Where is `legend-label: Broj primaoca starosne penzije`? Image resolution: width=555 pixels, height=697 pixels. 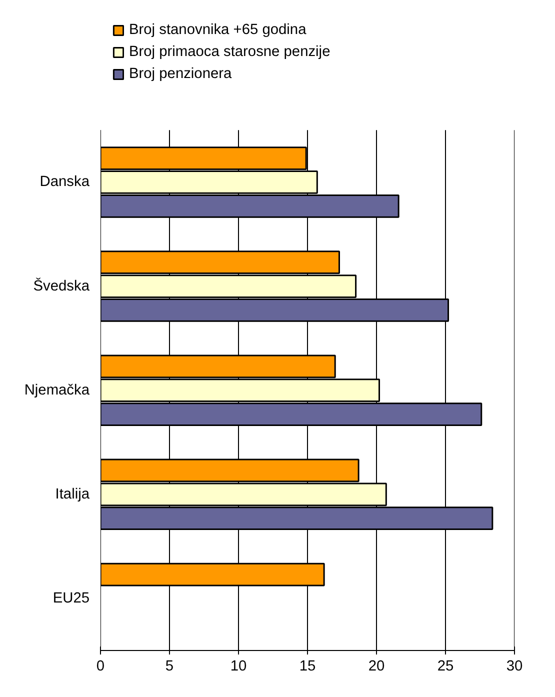 legend-label: Broj primaoca starosne penzije is located at coordinates (229, 52).